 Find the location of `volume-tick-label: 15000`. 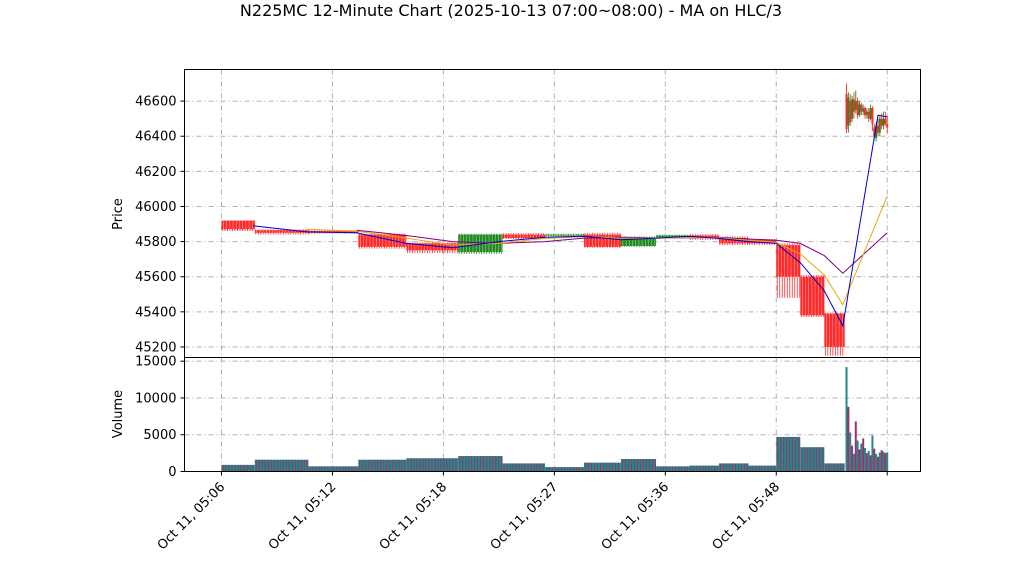

volume-tick-label: 15000 is located at coordinates (155, 362).